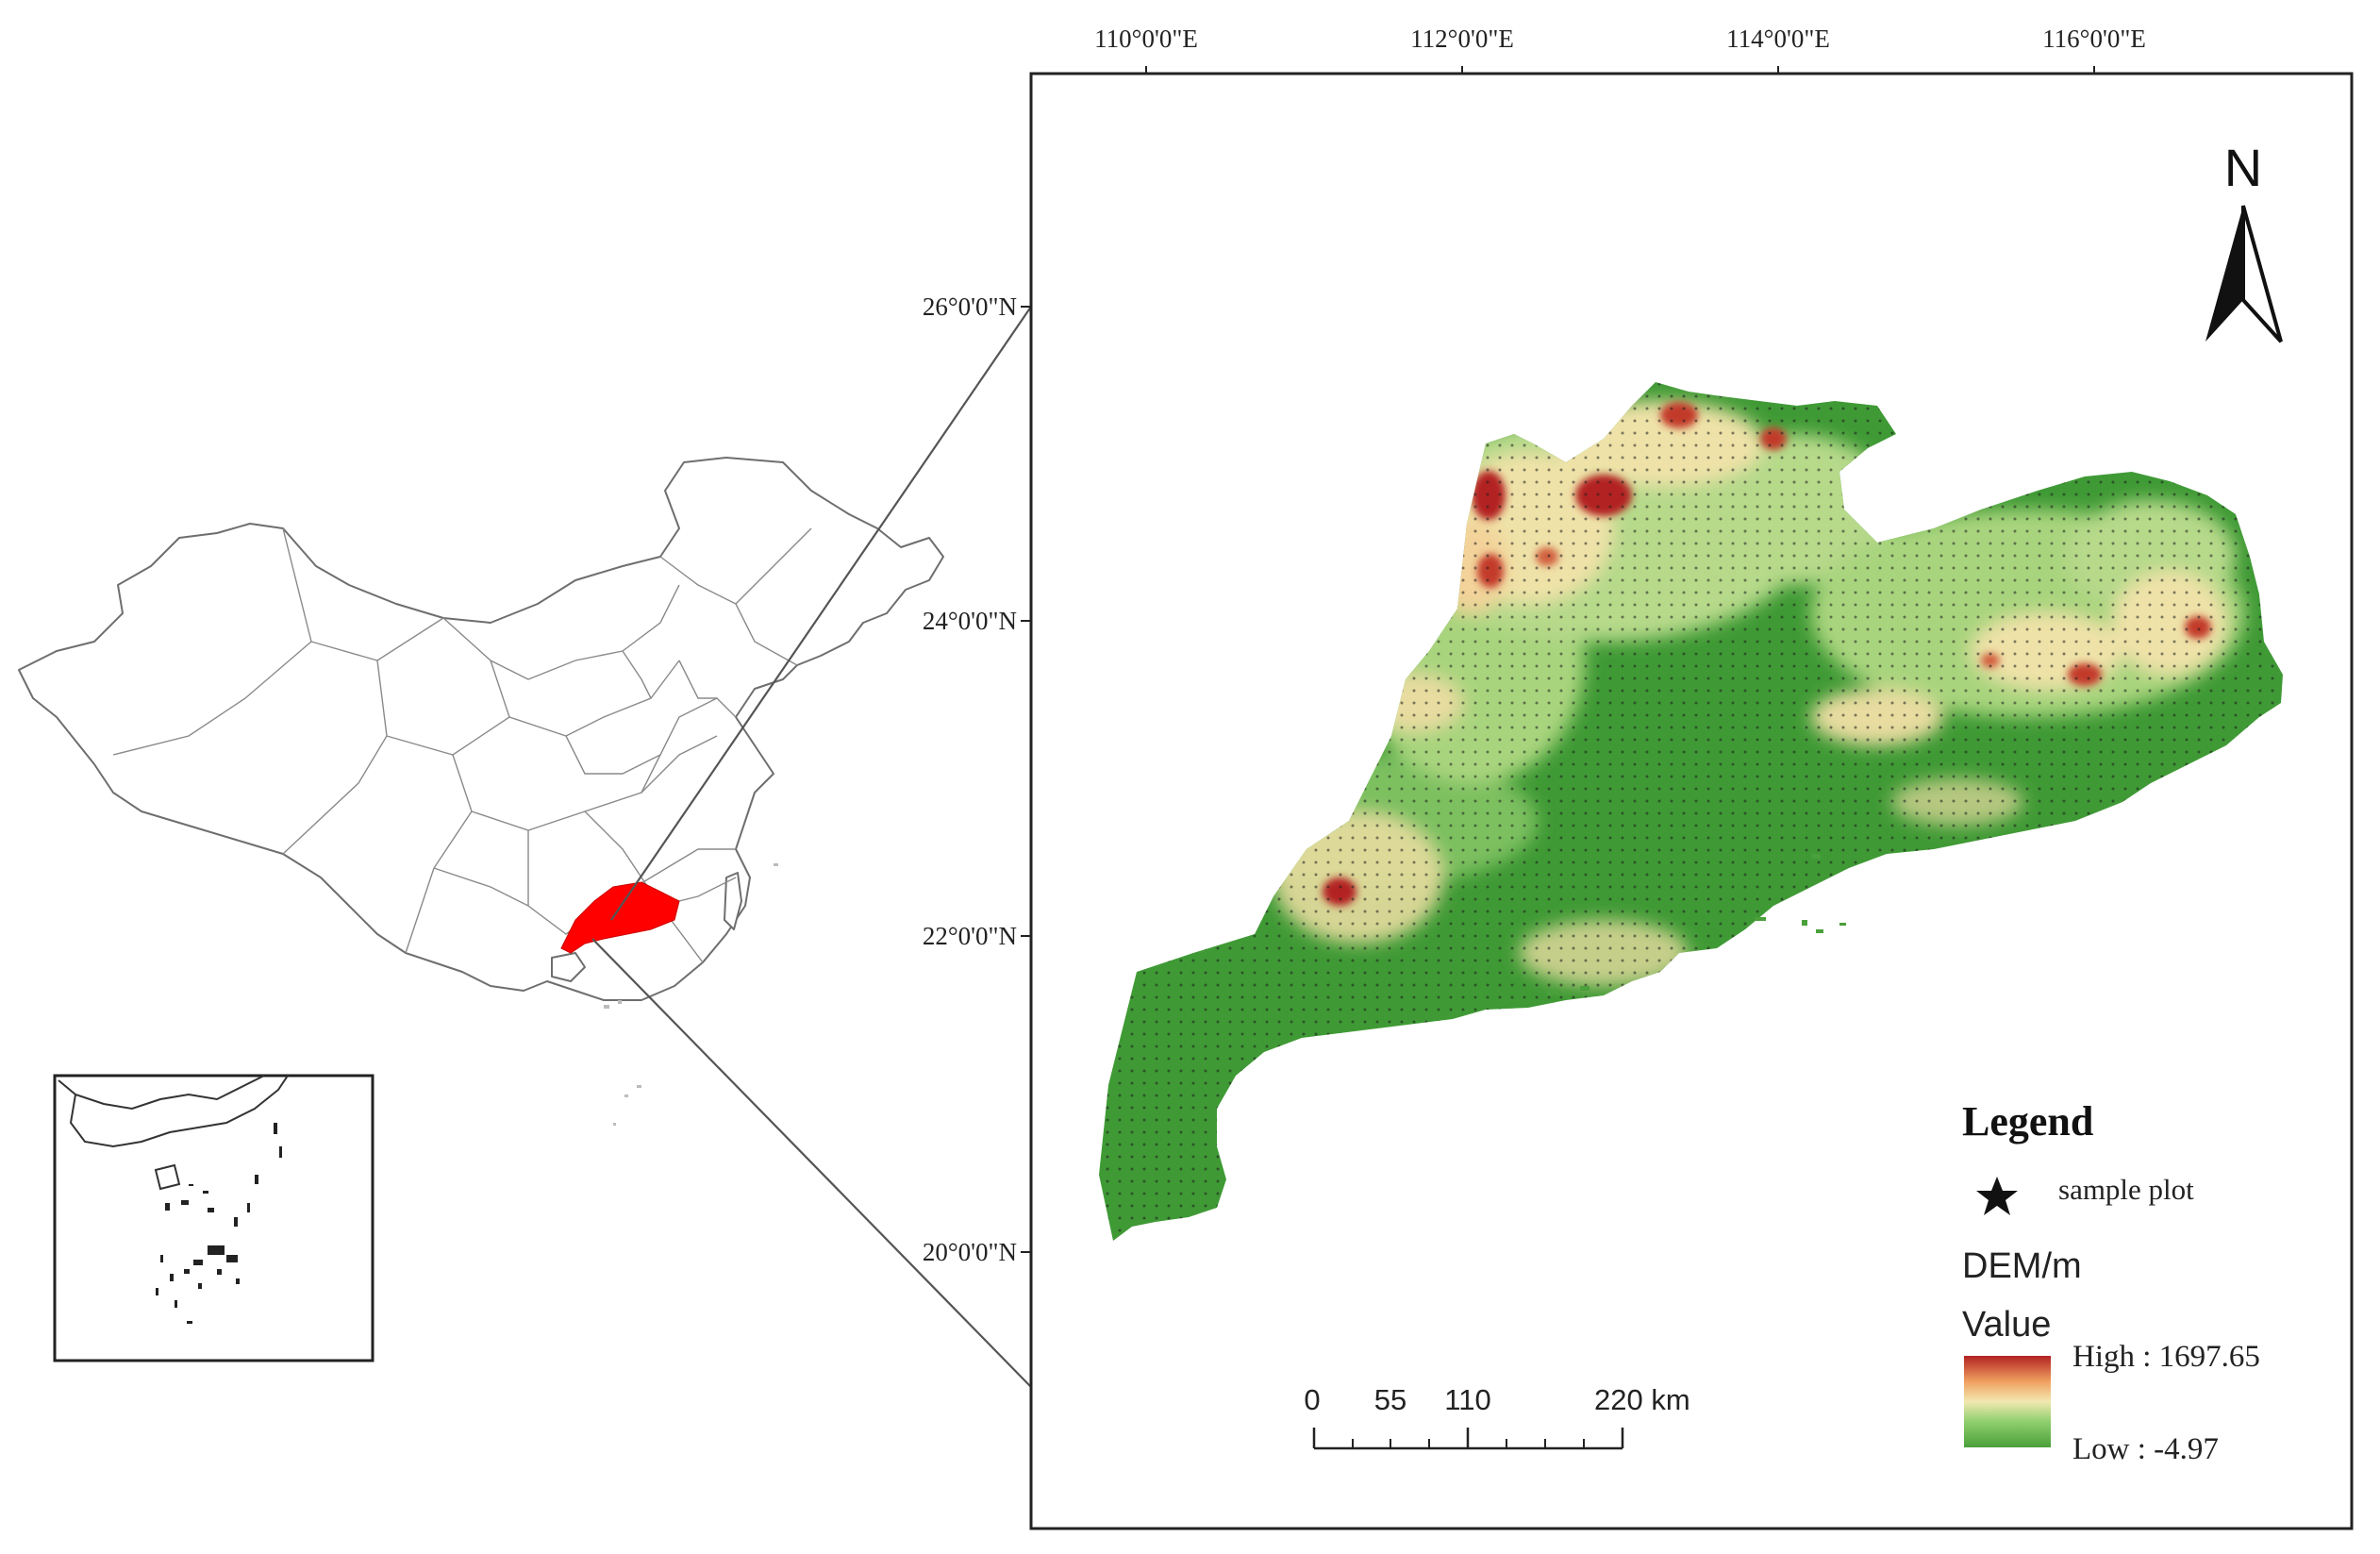 The width and height of the screenshot is (2380, 1554). I want to click on connector-line-upper, so click(821, 613).